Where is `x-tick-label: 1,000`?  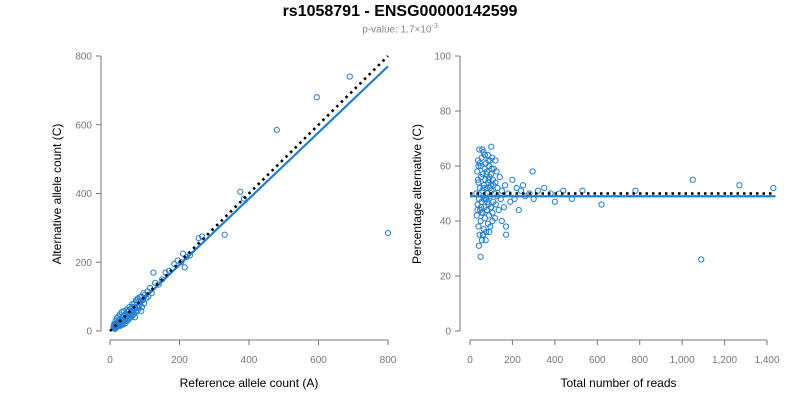 x-tick-label: 1,000 is located at coordinates (682, 360).